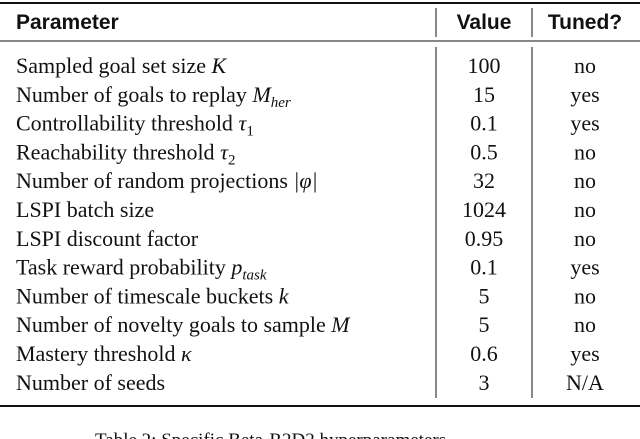 The height and width of the screenshot is (439, 640). What do you see at coordinates (585, 22) in the screenshot?
I see `header-cell: Tuned?` at bounding box center [585, 22].